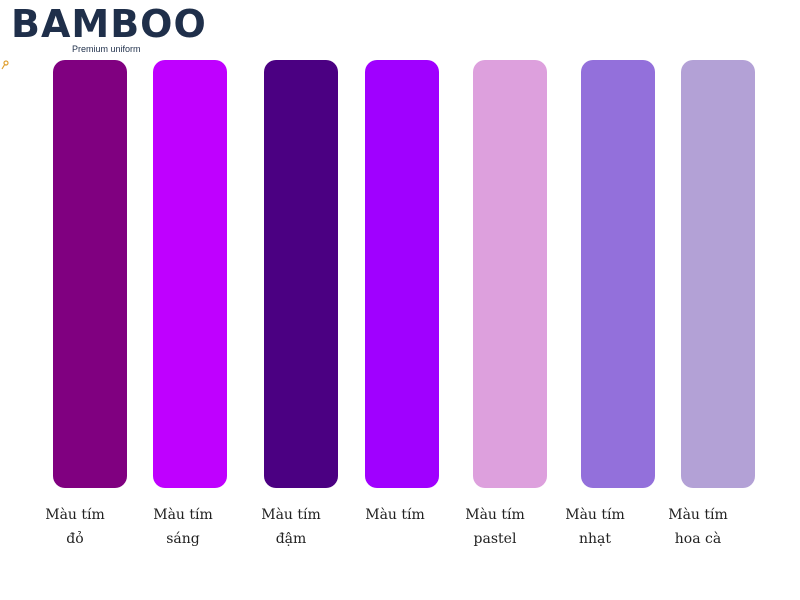  I want to click on label-line: pastel, so click(495, 539).